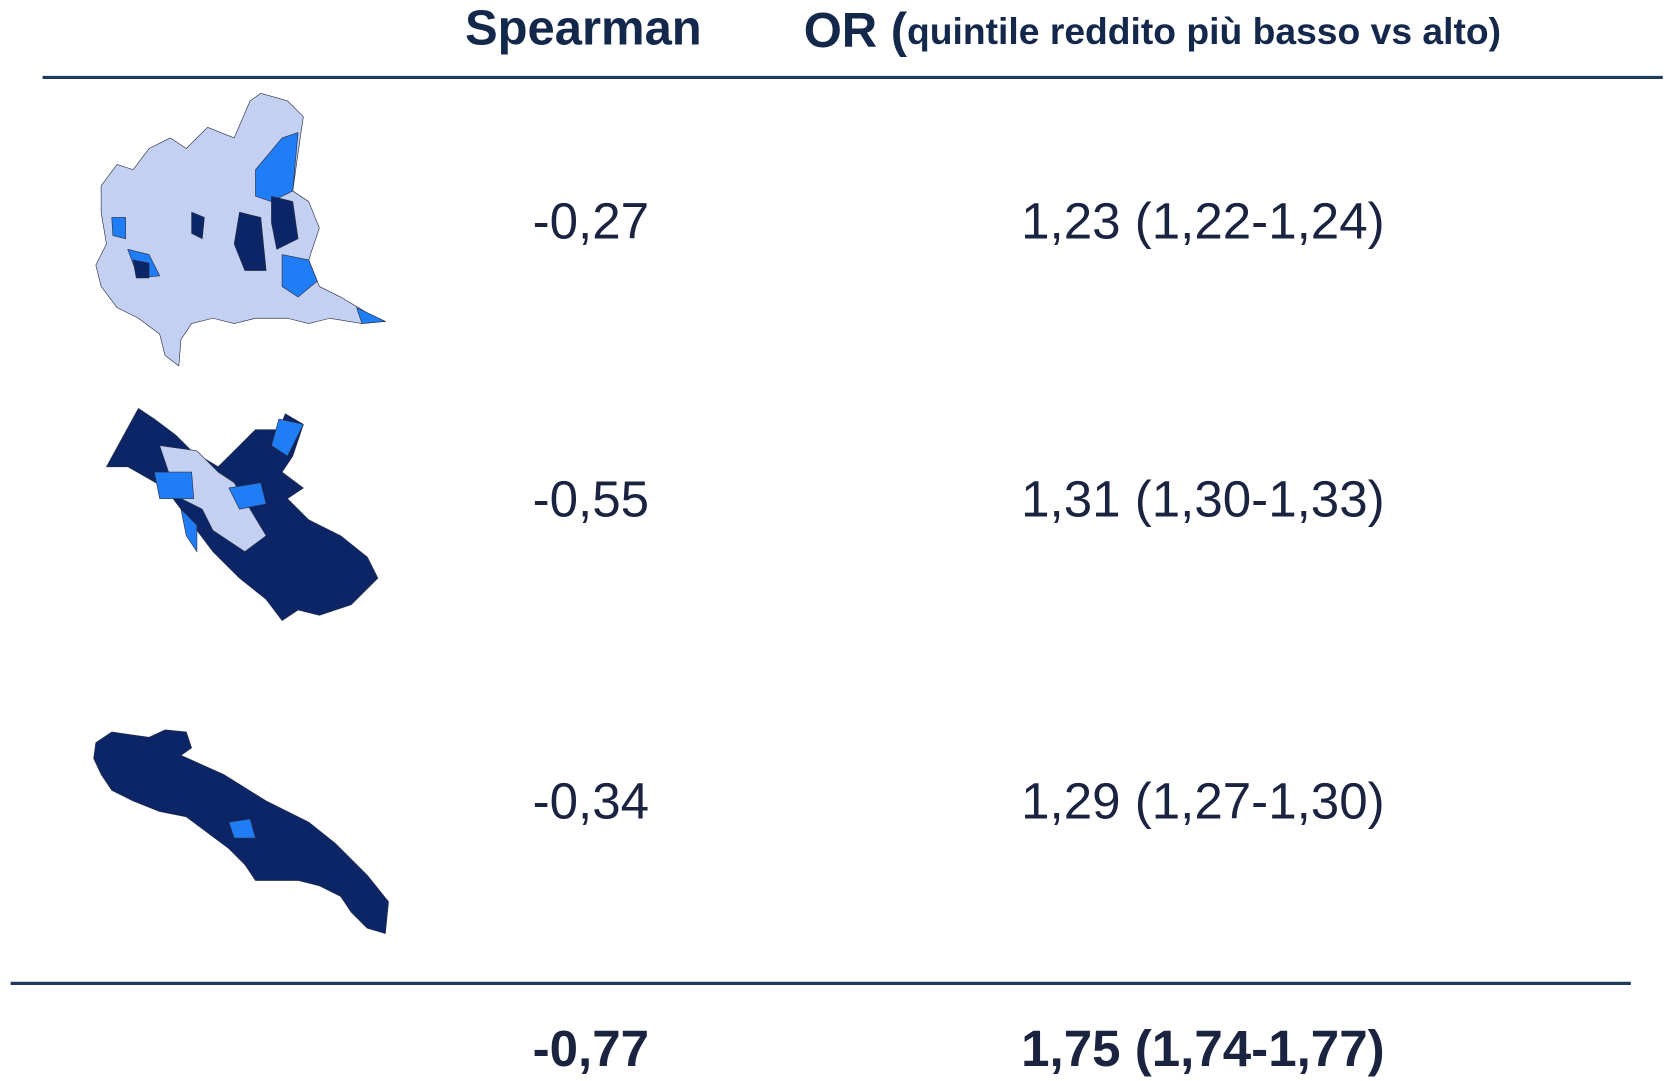 The height and width of the screenshot is (1081, 1667). What do you see at coordinates (1204, 31) in the screenshot?
I see `or-header-detail: quintile reddito più basso vs alto)` at bounding box center [1204, 31].